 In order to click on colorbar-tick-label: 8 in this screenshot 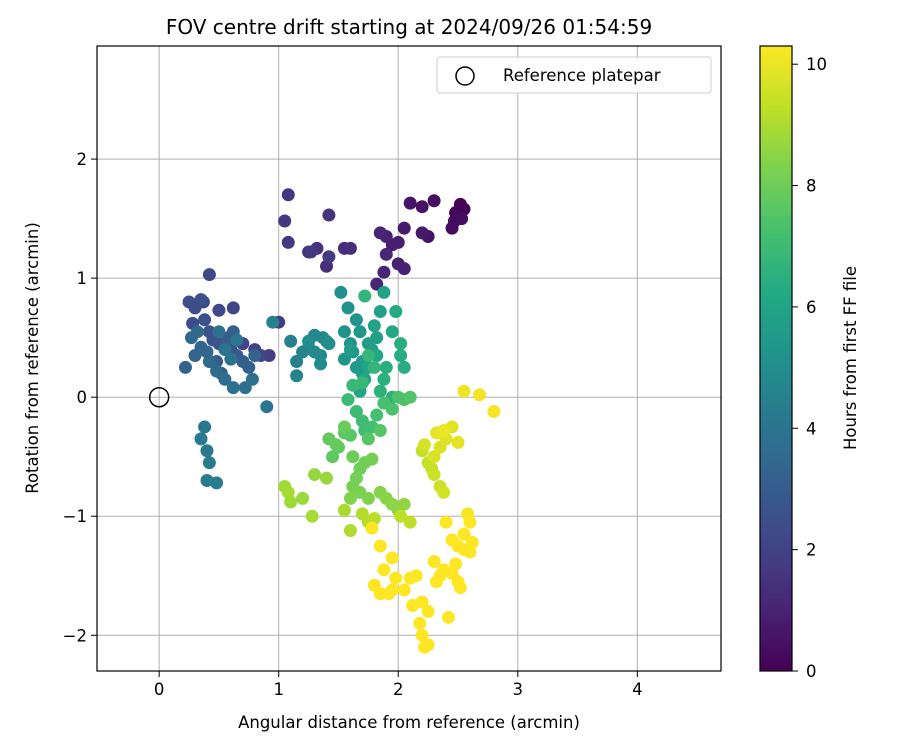, I will do `click(811, 186)`.